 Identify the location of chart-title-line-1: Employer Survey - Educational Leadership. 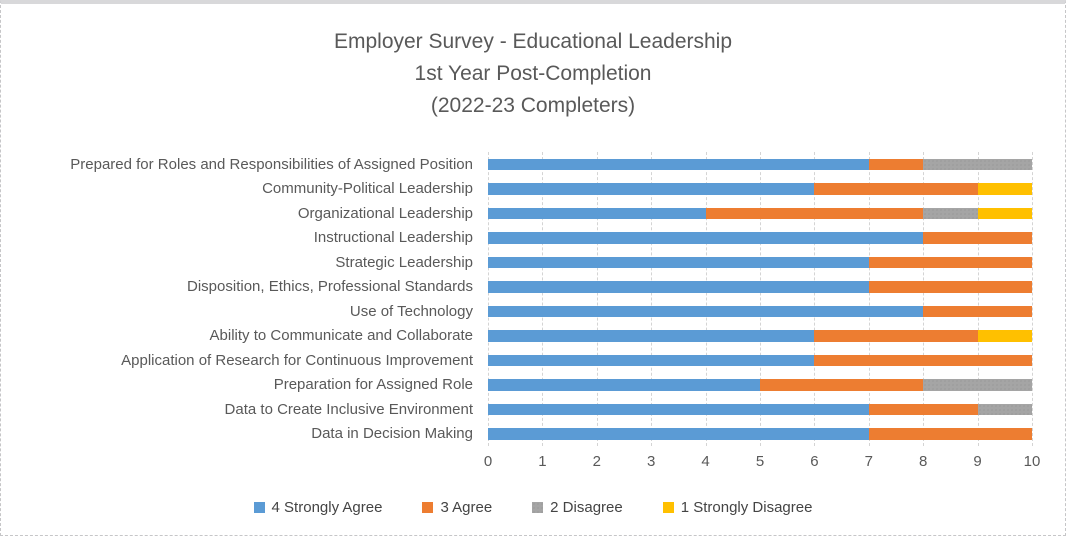
(533, 41).